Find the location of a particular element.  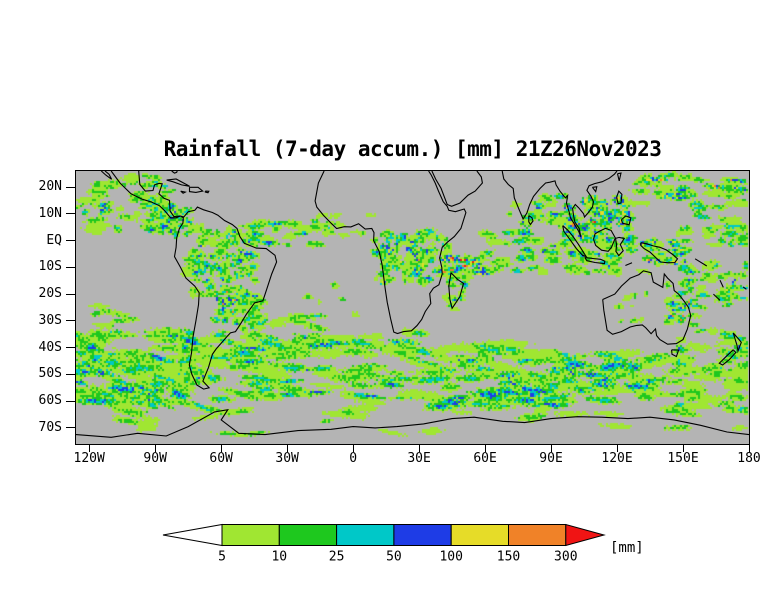

lon-tick-label: 120E is located at coordinates (617, 458).